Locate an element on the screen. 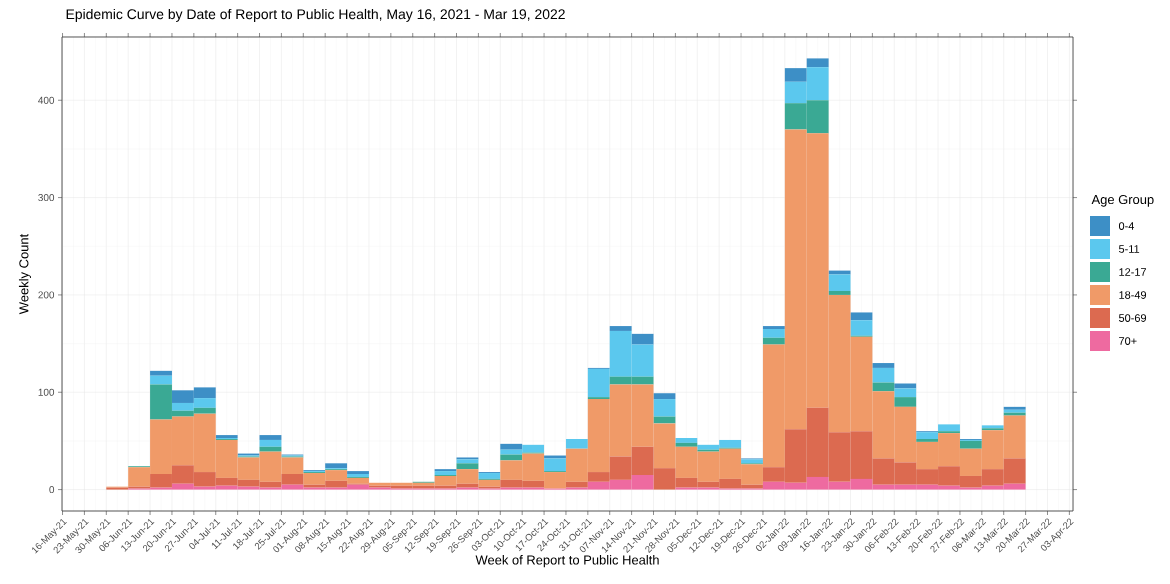  y-axis-title: Weekly Count is located at coordinates (25, 274).